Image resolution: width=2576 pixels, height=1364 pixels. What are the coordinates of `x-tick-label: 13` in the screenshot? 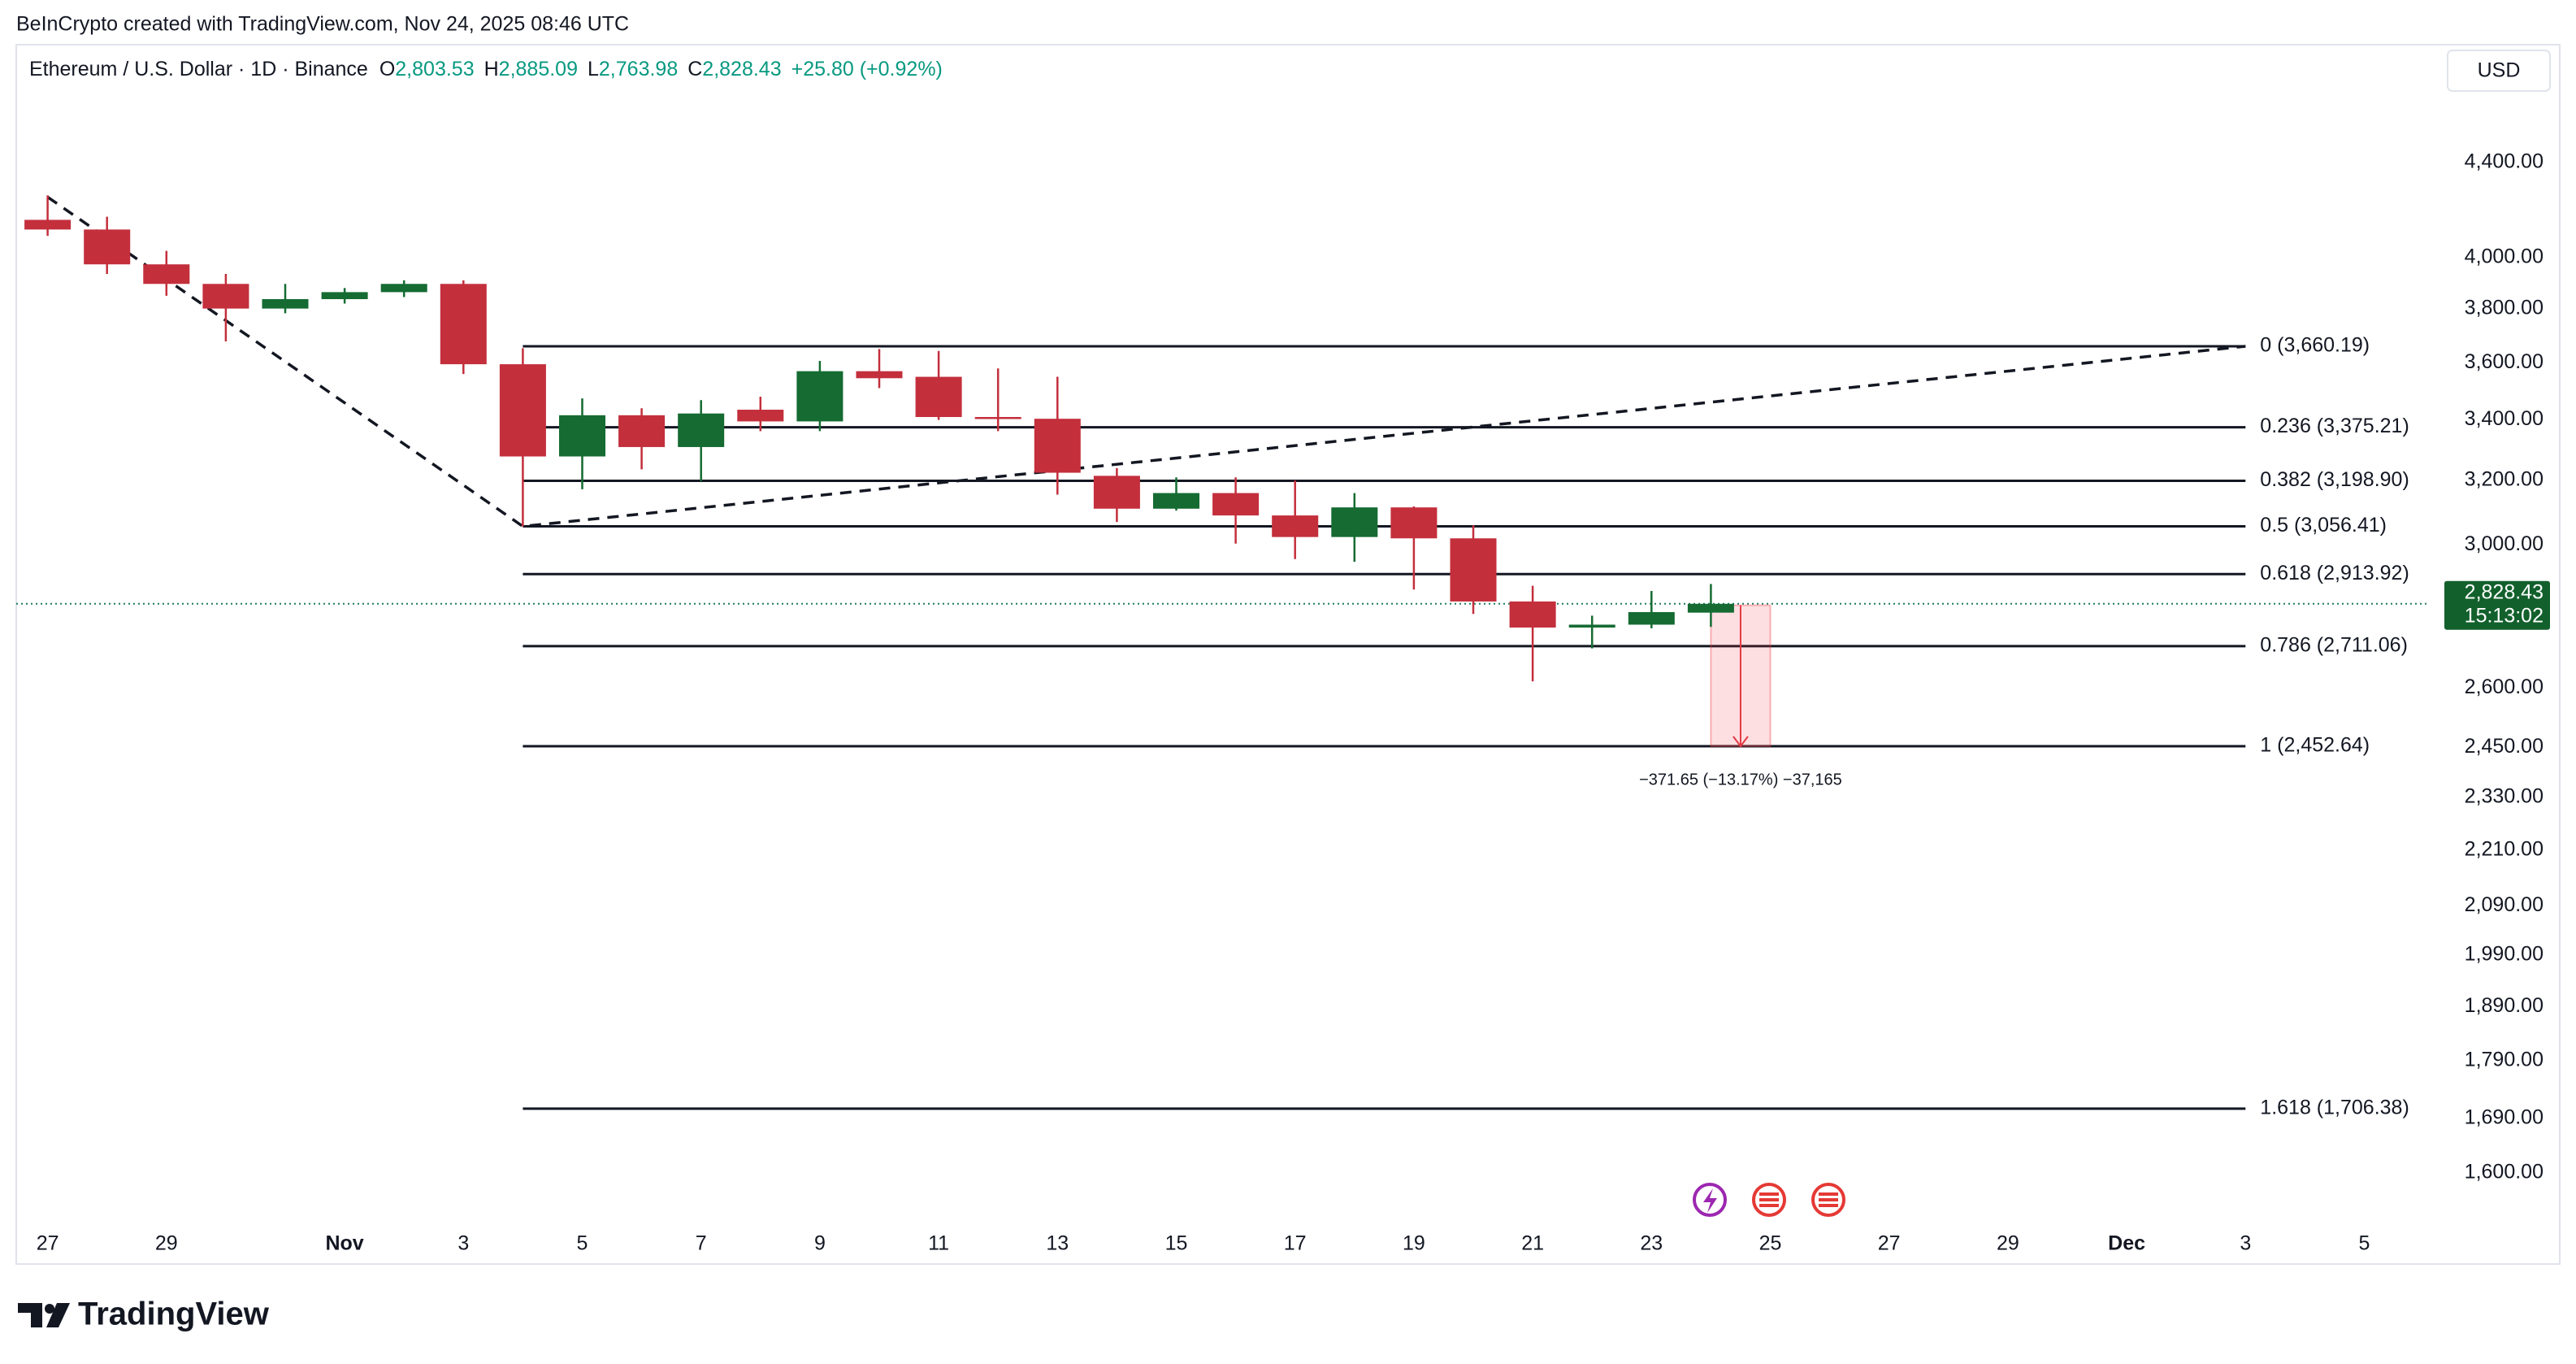 It's located at (1057, 1243).